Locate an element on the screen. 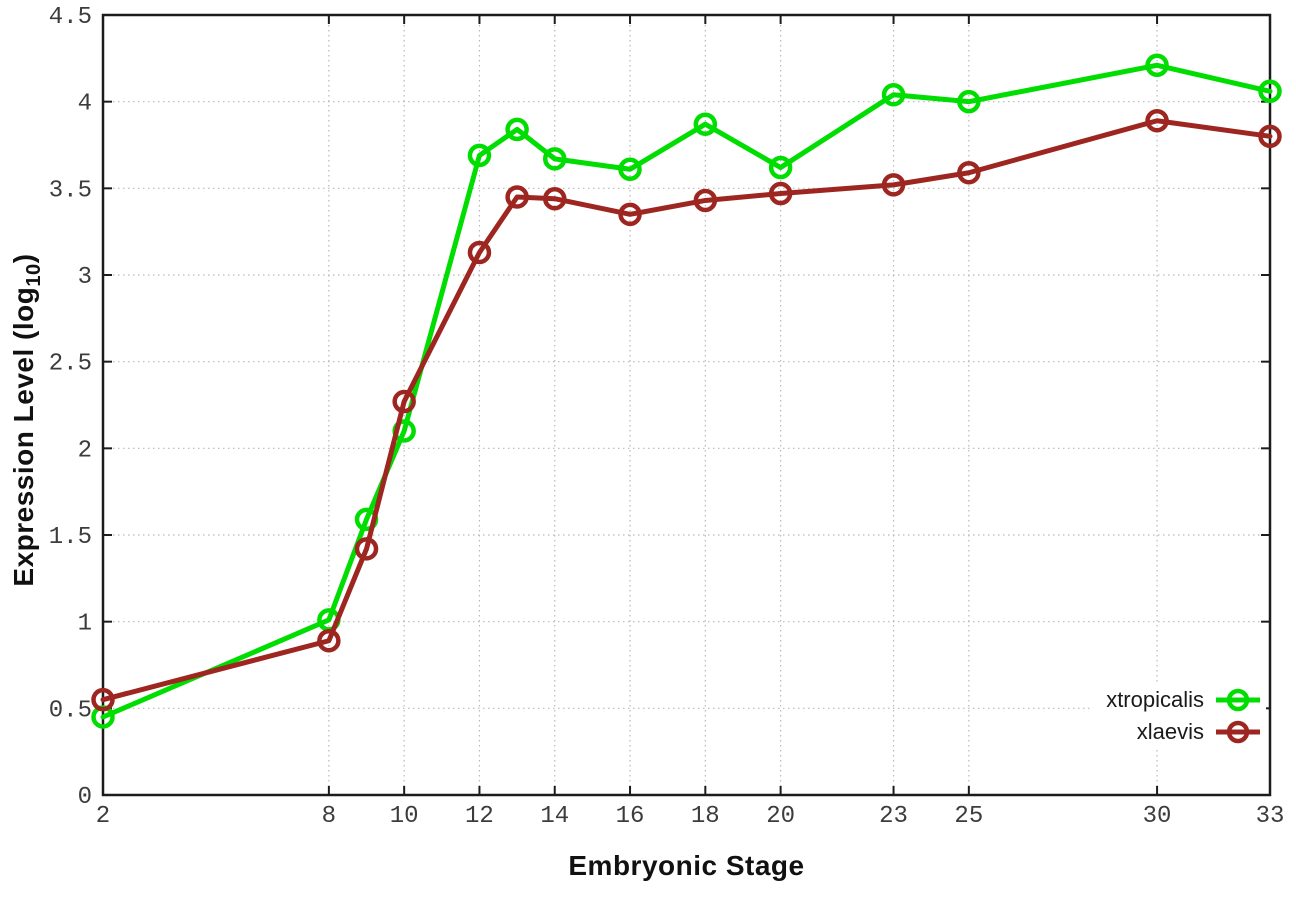 This screenshot has width=1296, height=907. y-tick-label: 2 is located at coordinates (85, 450).